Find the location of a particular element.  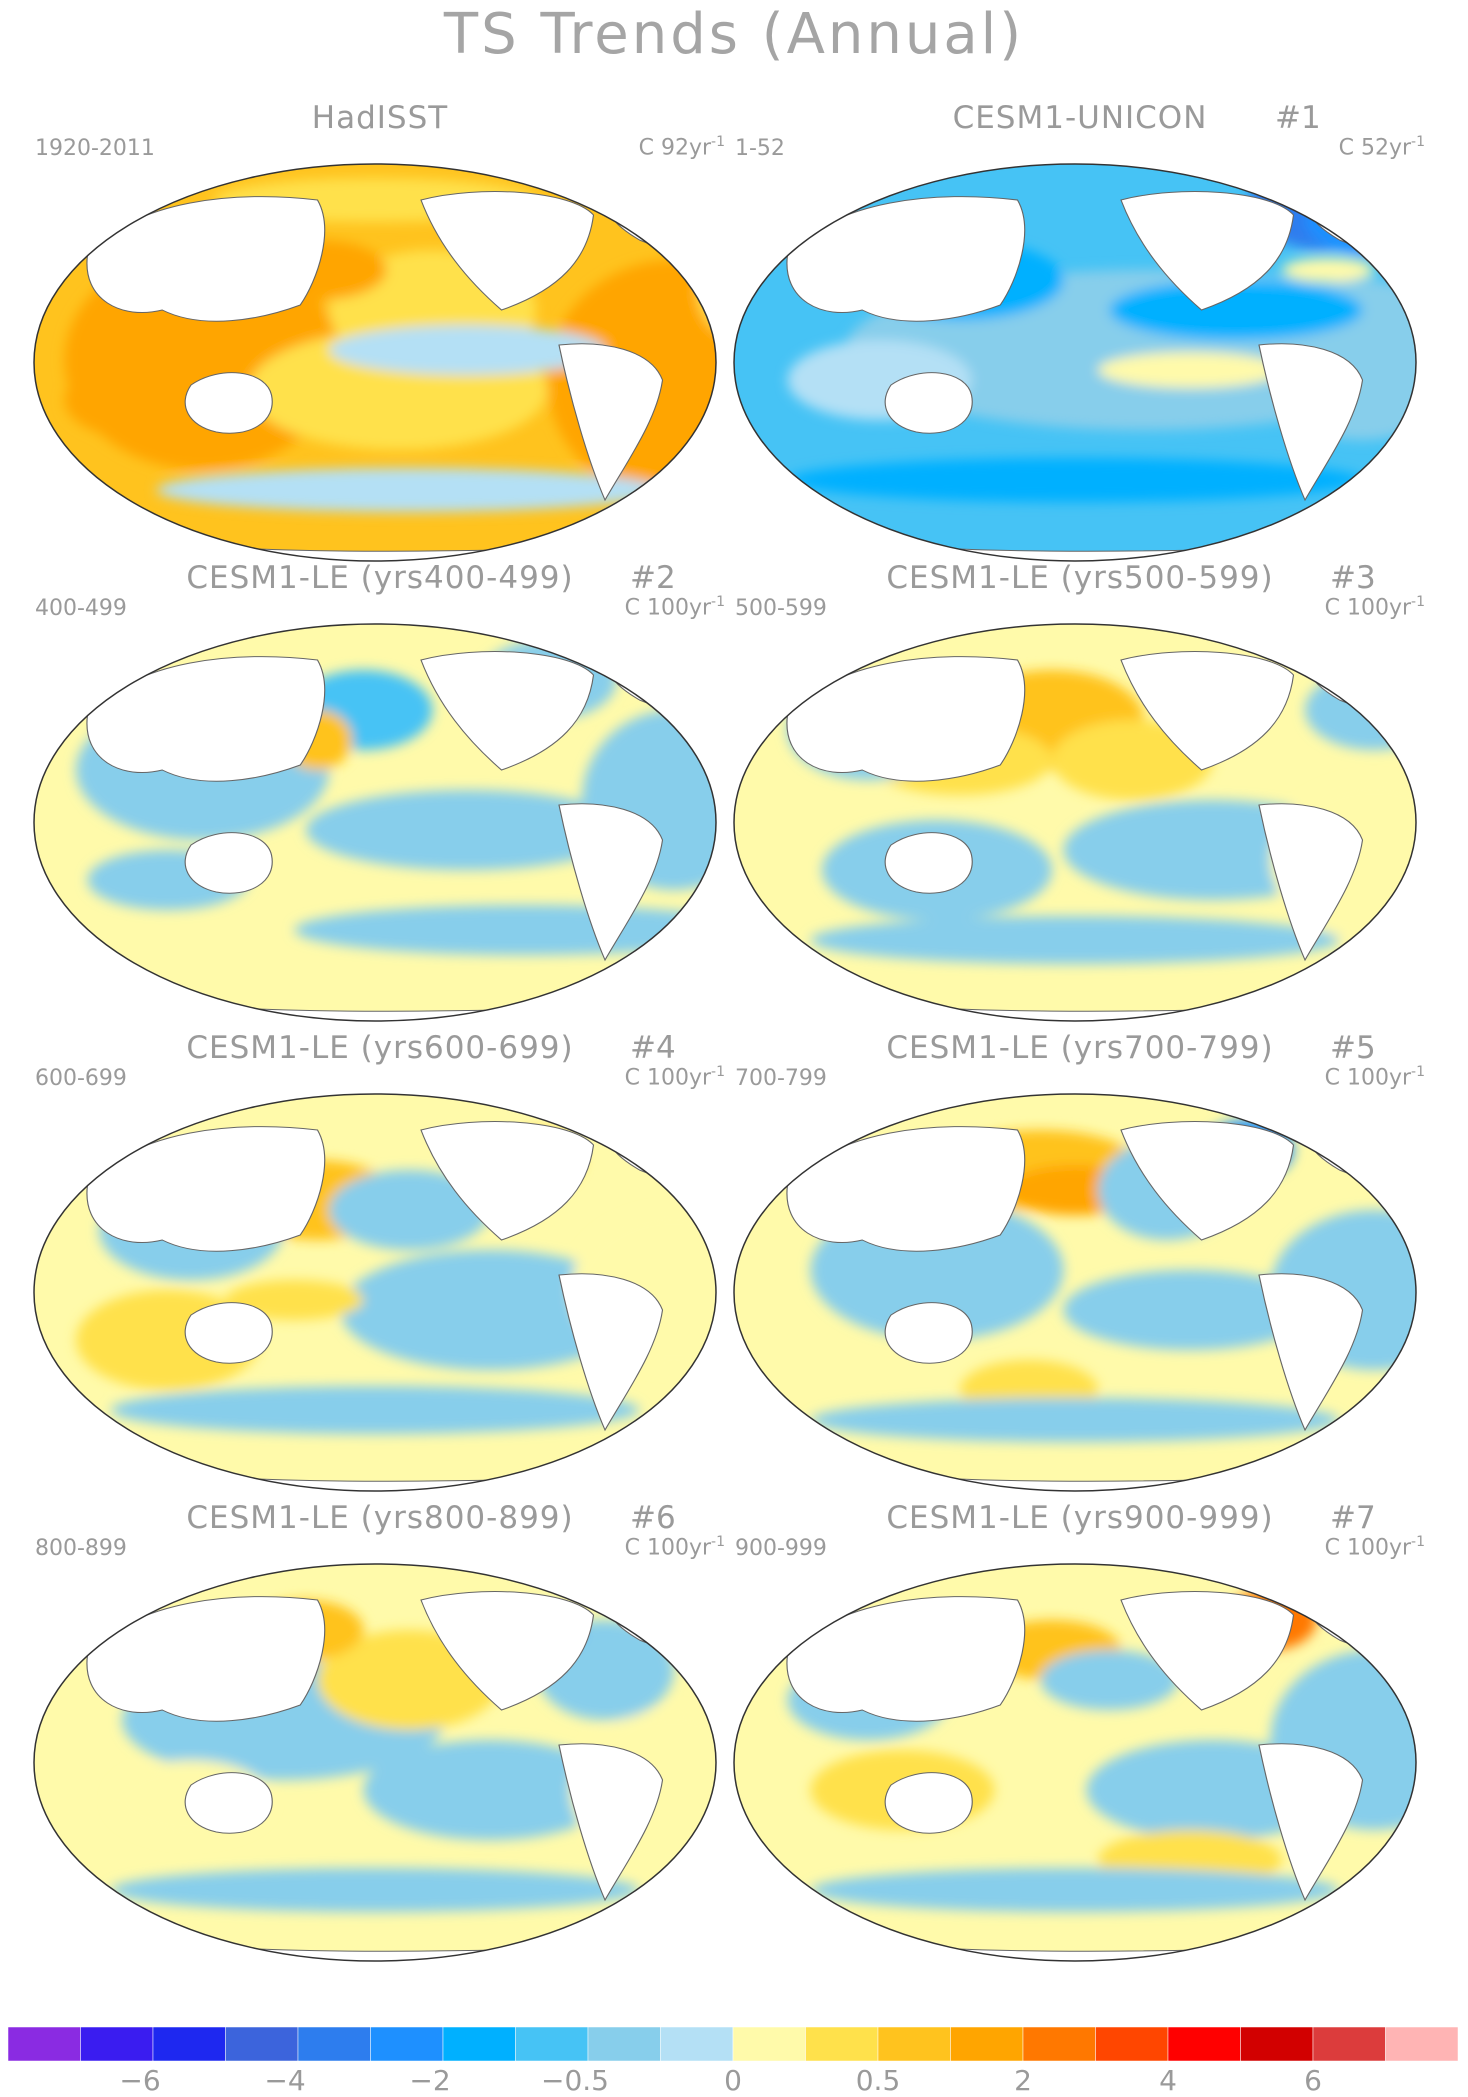

map-panel-6: CESM1-LE (yrs700-799) #5 700-799 C 100yr-1 is located at coordinates (1080, 1265).